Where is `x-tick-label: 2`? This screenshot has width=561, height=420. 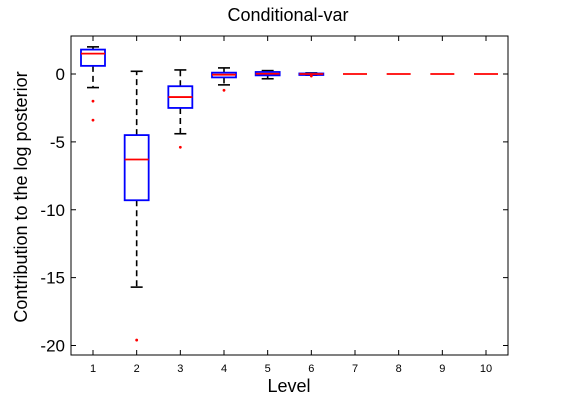
x-tick-label: 2 is located at coordinates (137, 369).